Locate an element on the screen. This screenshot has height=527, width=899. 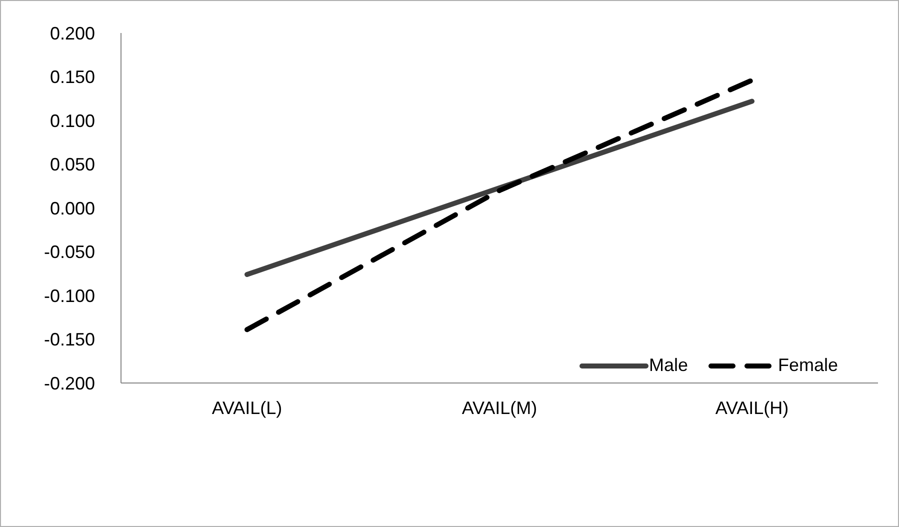
x-tick-label: AVAIL(H) is located at coordinates (752, 408).